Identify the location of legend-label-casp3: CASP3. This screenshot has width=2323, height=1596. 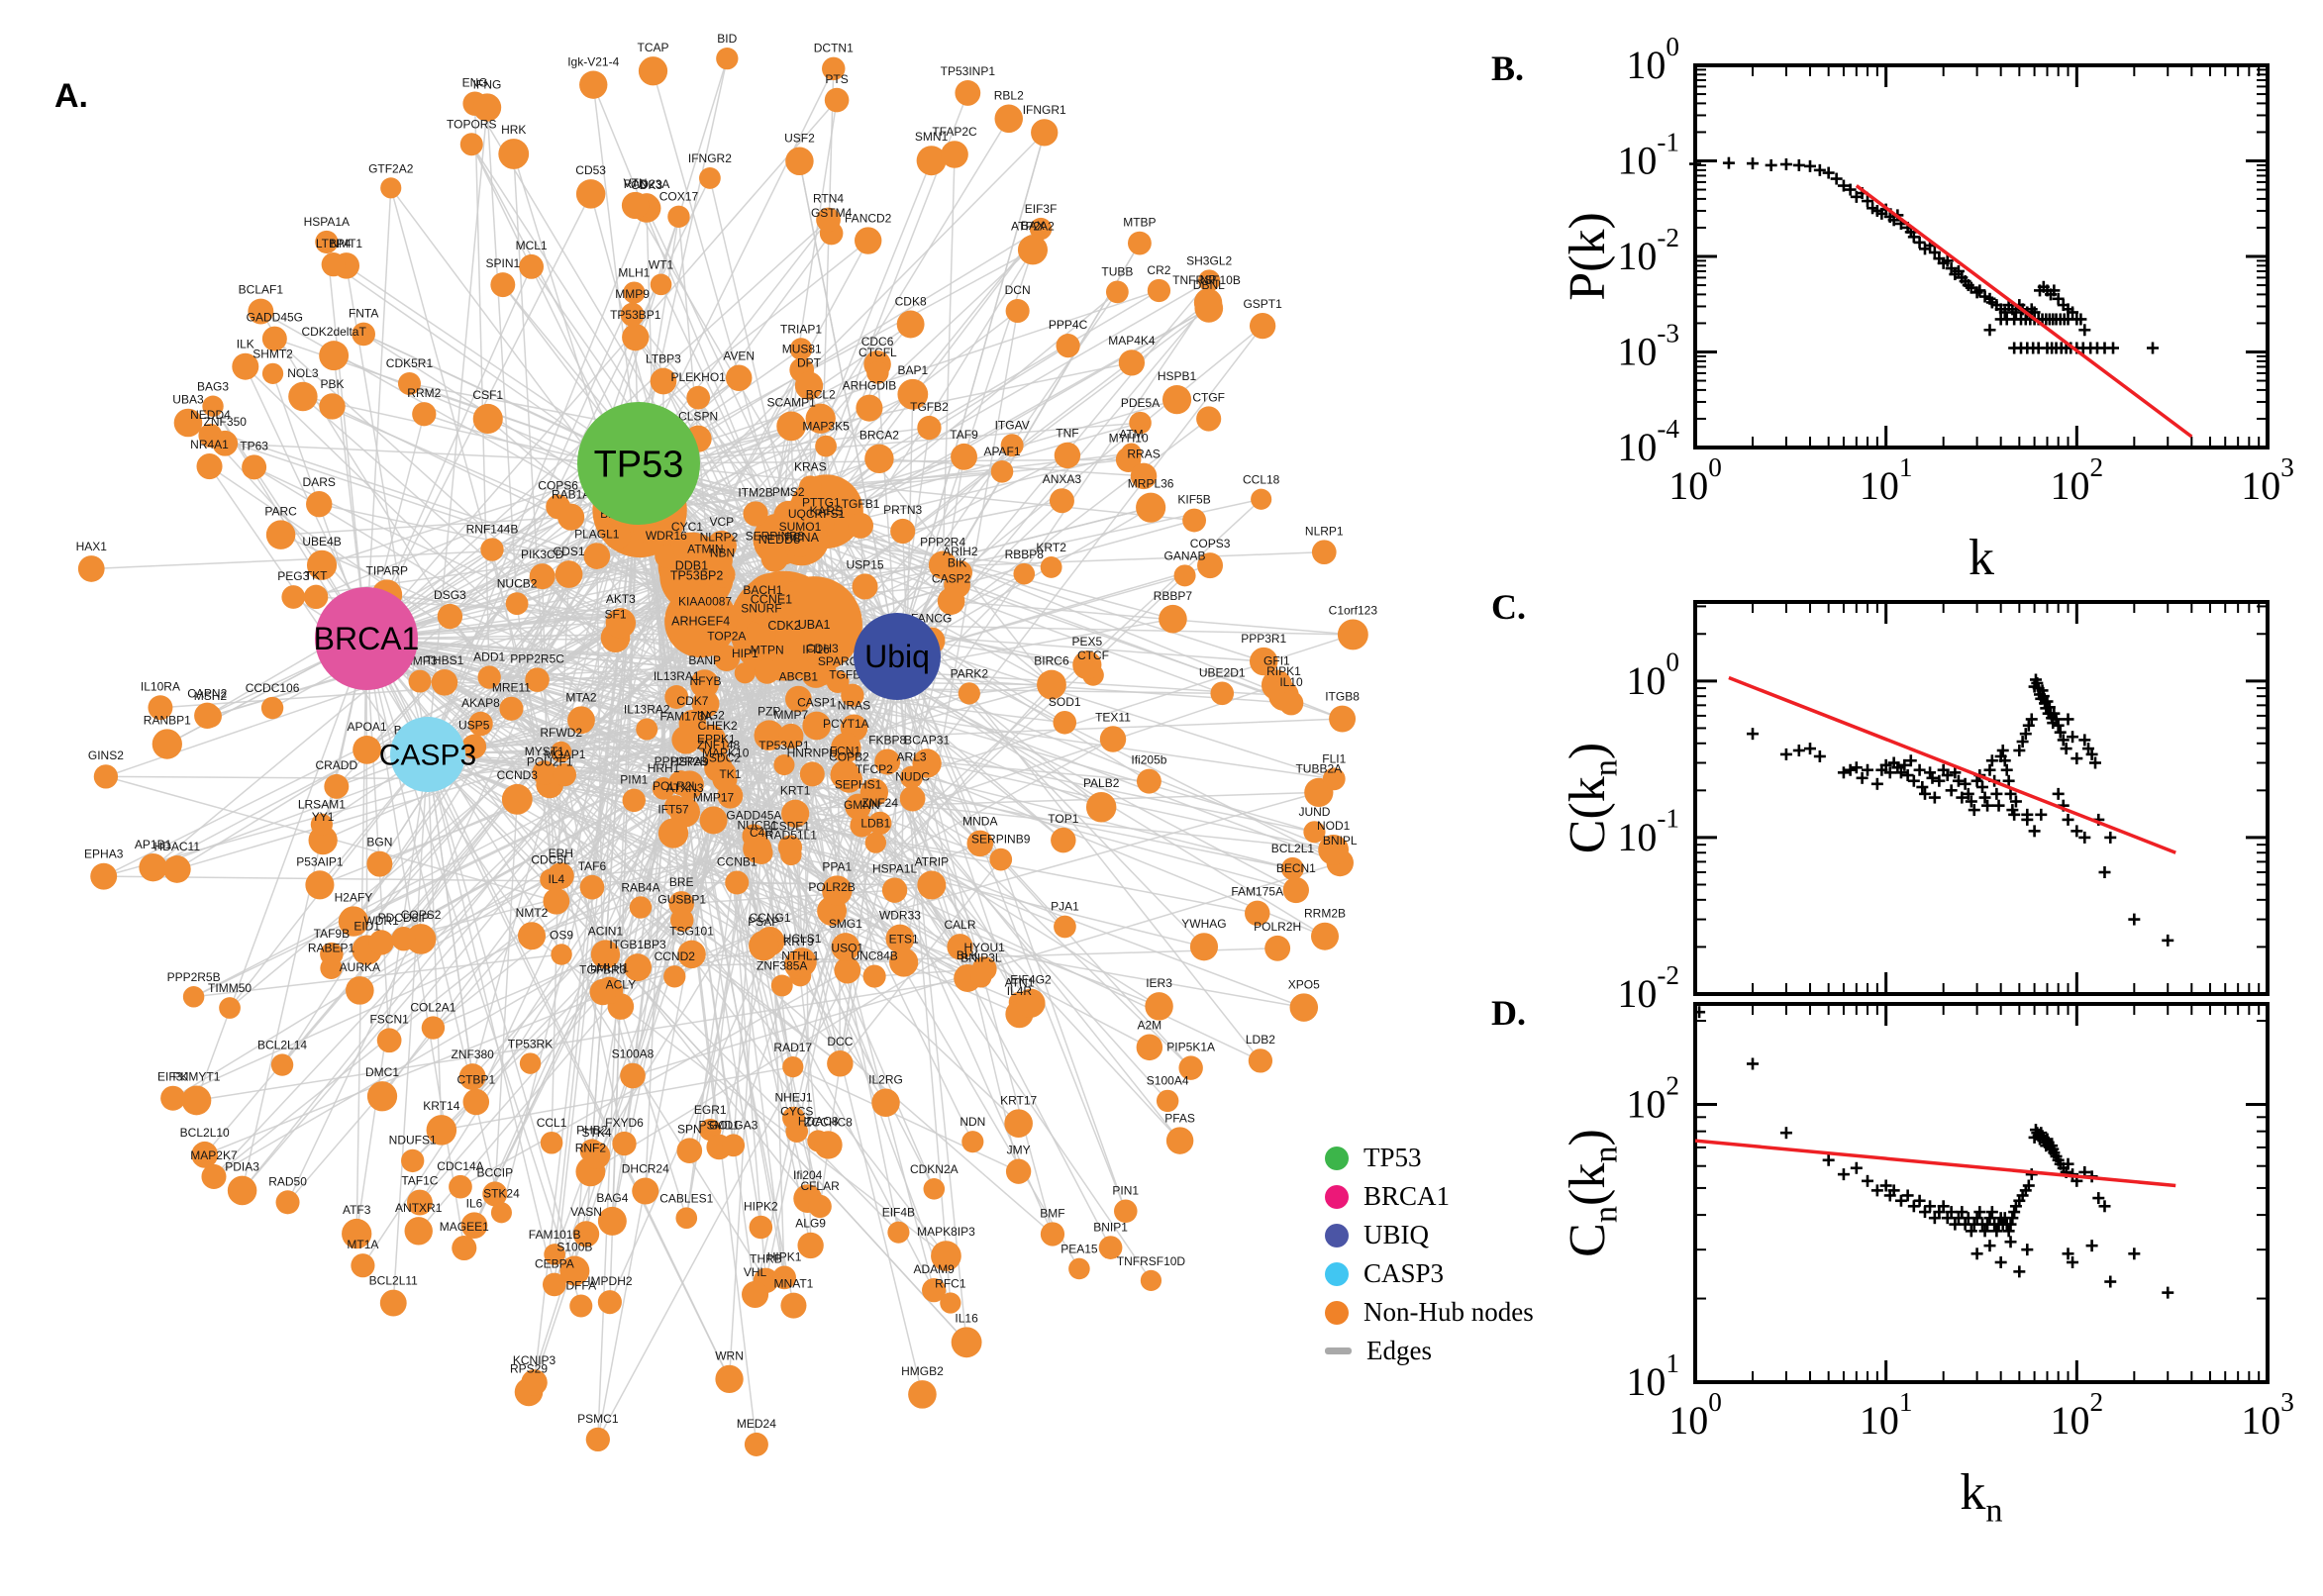
(1405, 1273).